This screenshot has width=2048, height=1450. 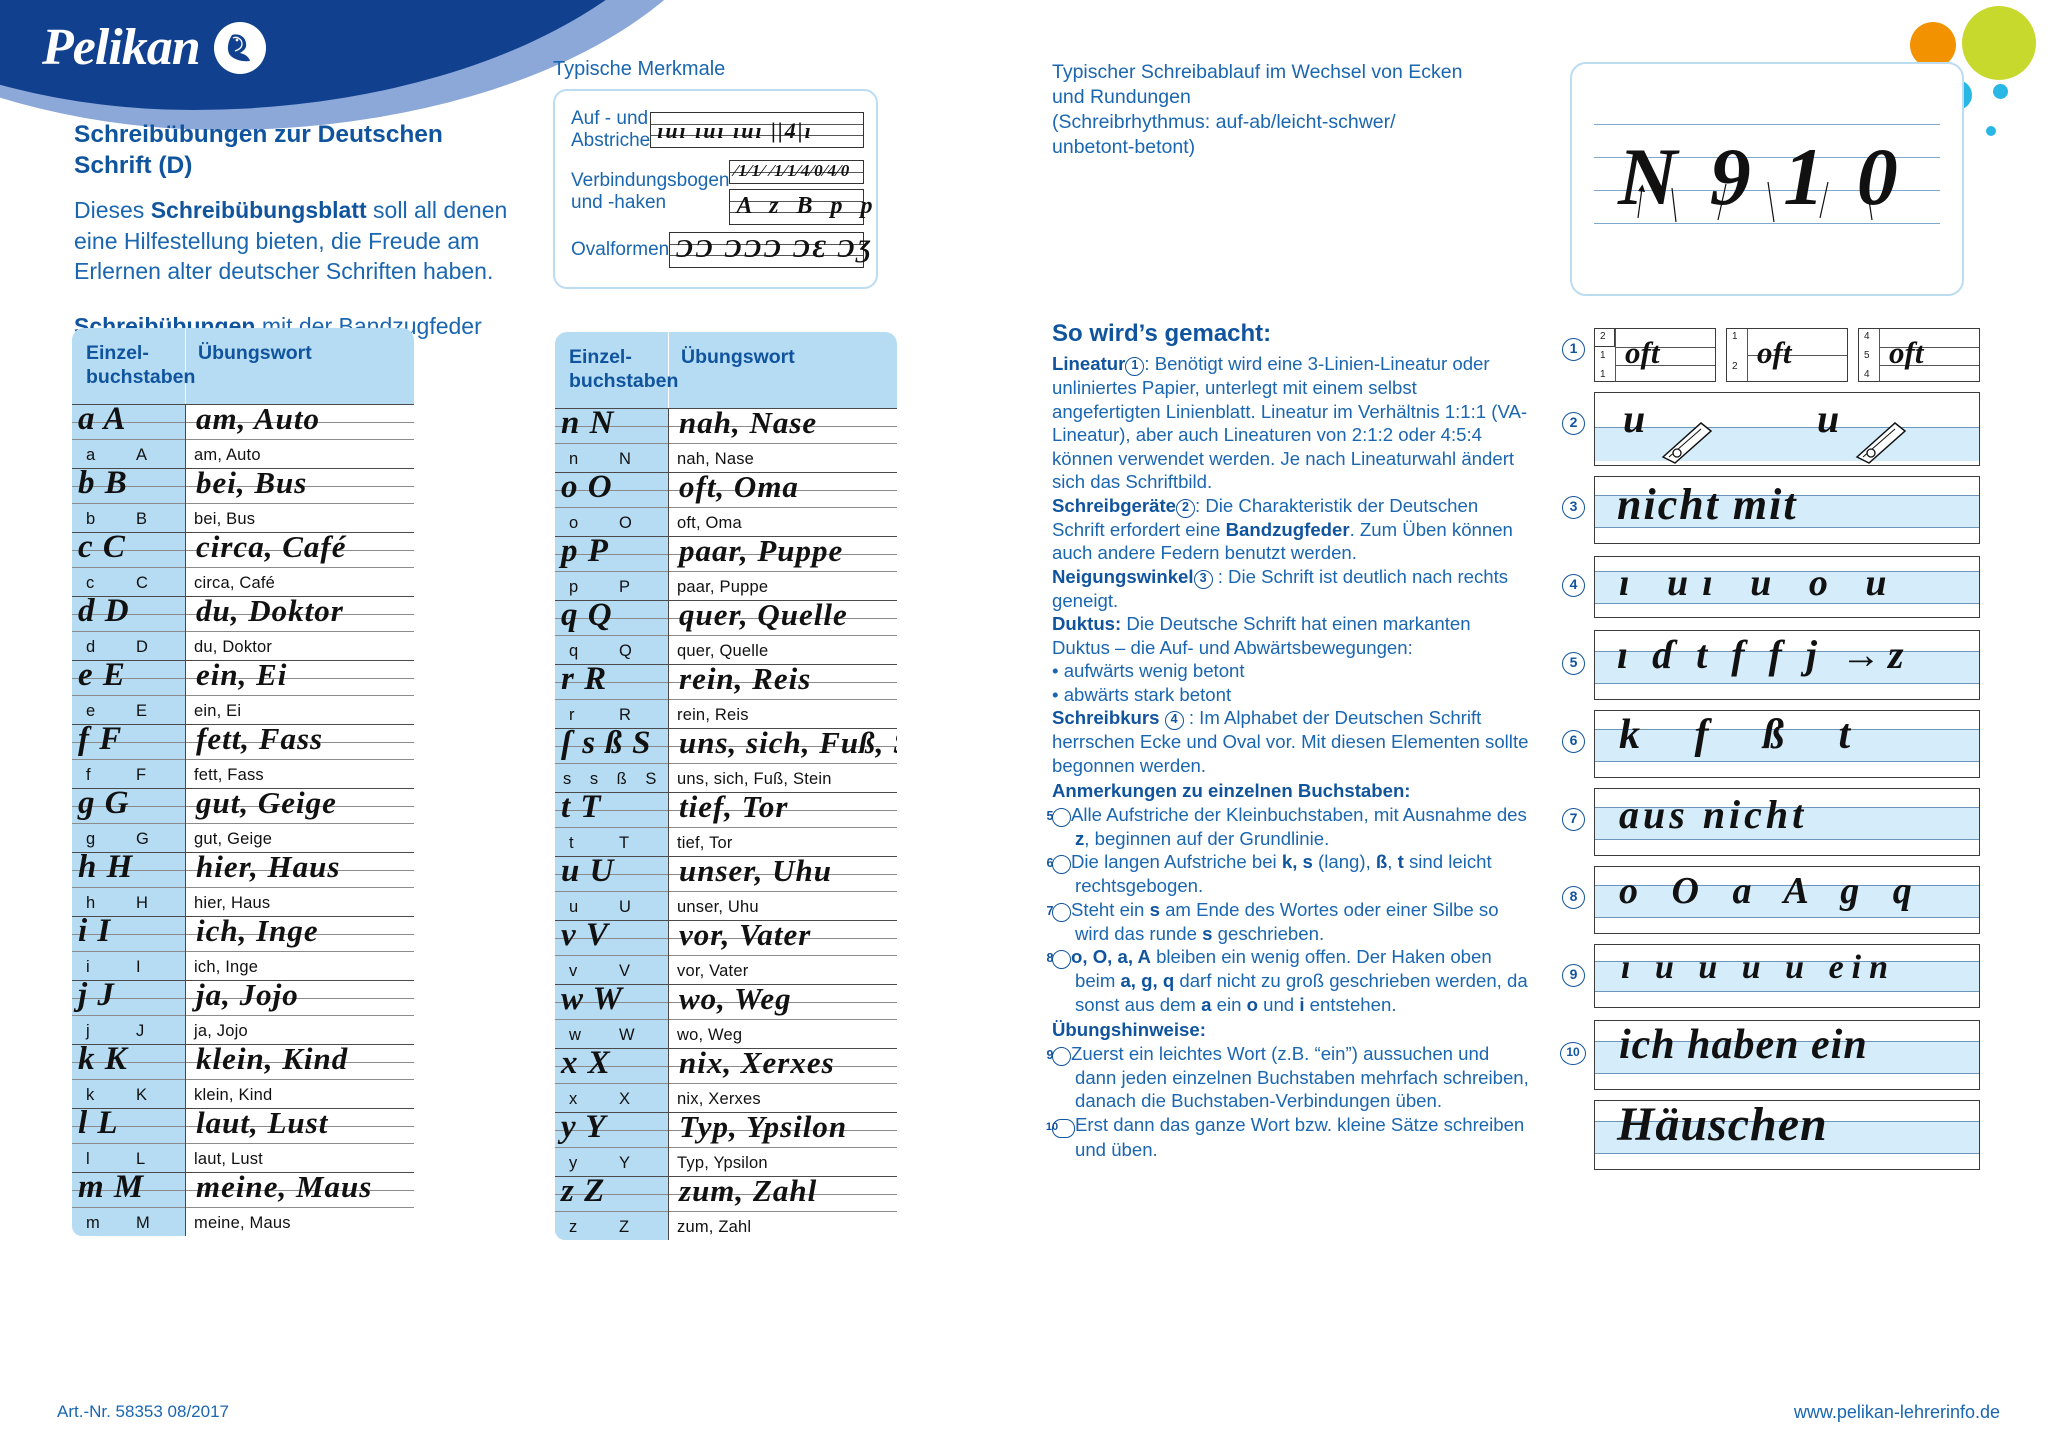 What do you see at coordinates (1176, 862) in the screenshot?
I see `note-6-text: Die langen Aufstriche bei` at bounding box center [1176, 862].